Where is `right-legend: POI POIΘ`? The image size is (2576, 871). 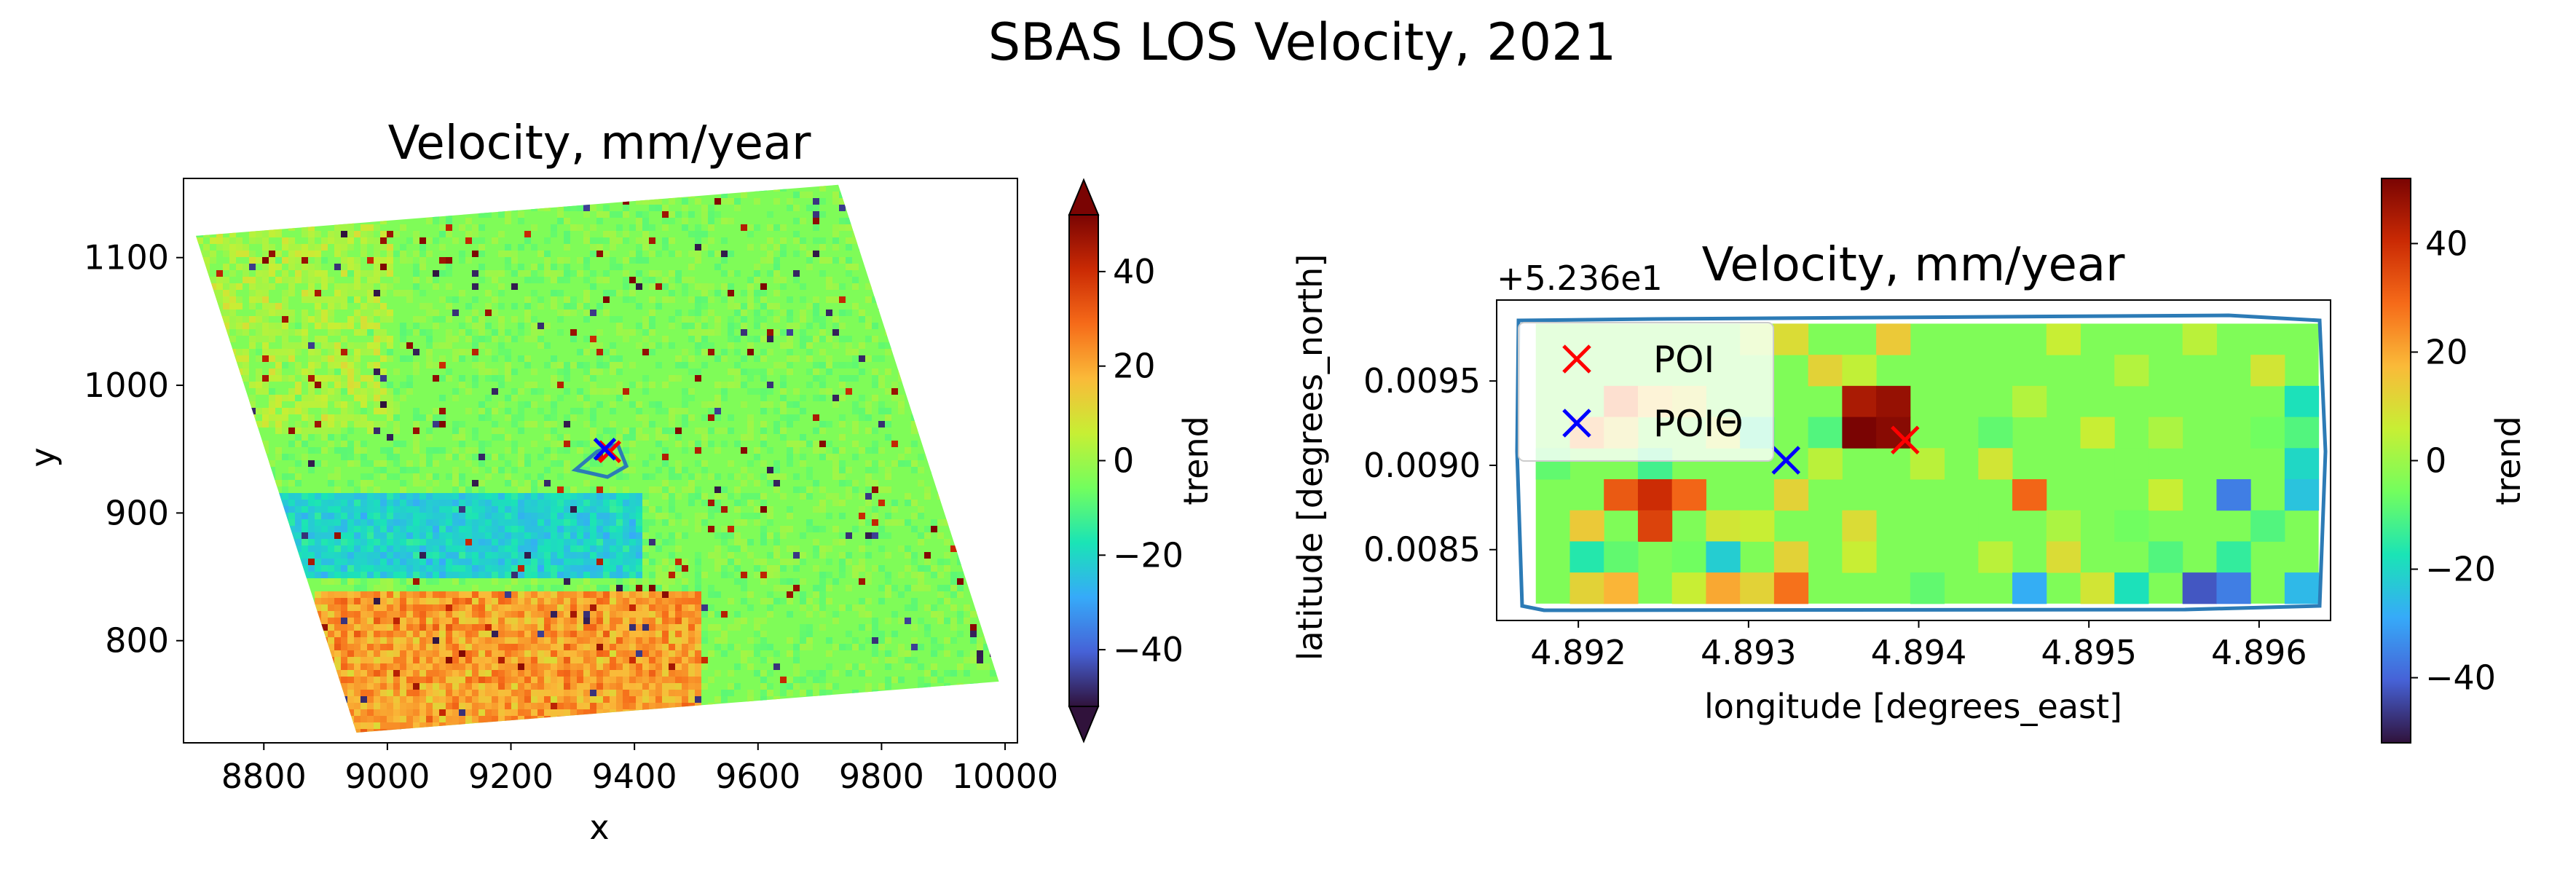 right-legend: POI POIΘ is located at coordinates (1646, 392).